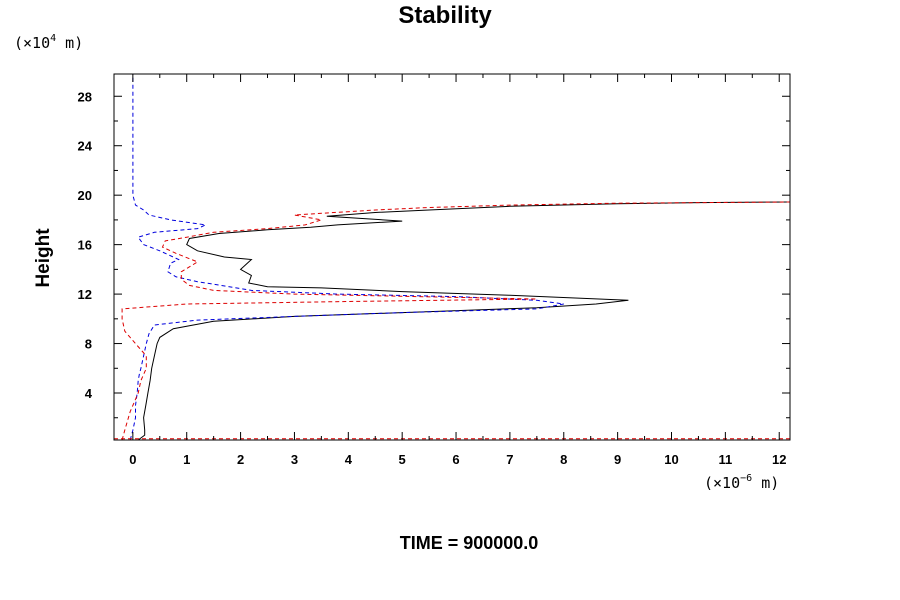 This screenshot has height=600, width=900. Describe the element at coordinates (765, 483) in the screenshot. I see `x-unit-suffix: m)` at that location.